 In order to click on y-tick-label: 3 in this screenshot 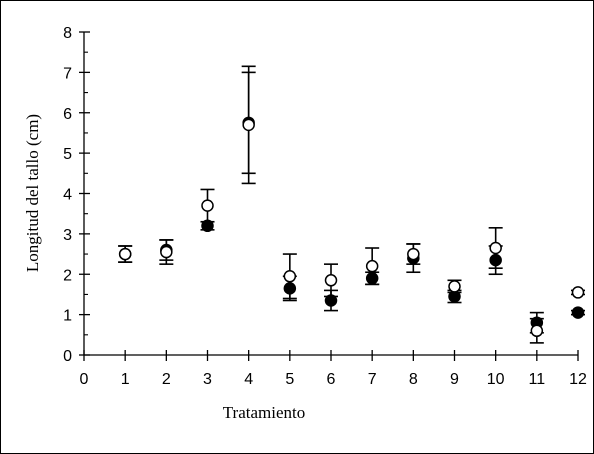, I will do `click(67, 235)`.